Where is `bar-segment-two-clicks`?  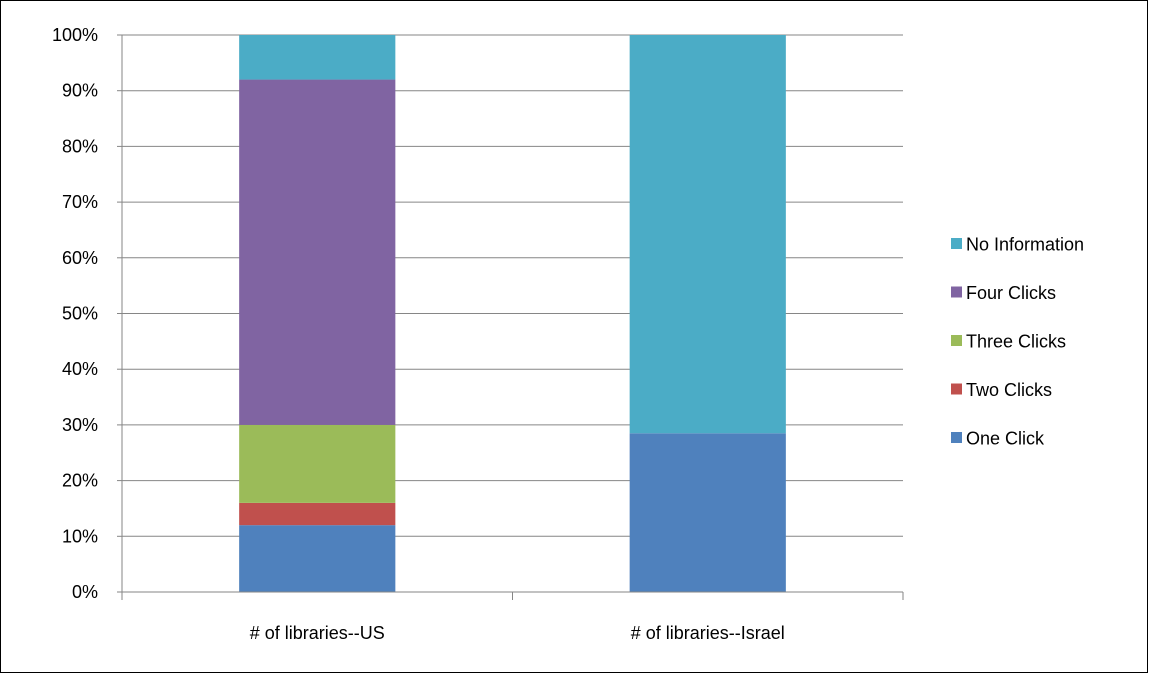 bar-segment-two-clicks is located at coordinates (317, 514).